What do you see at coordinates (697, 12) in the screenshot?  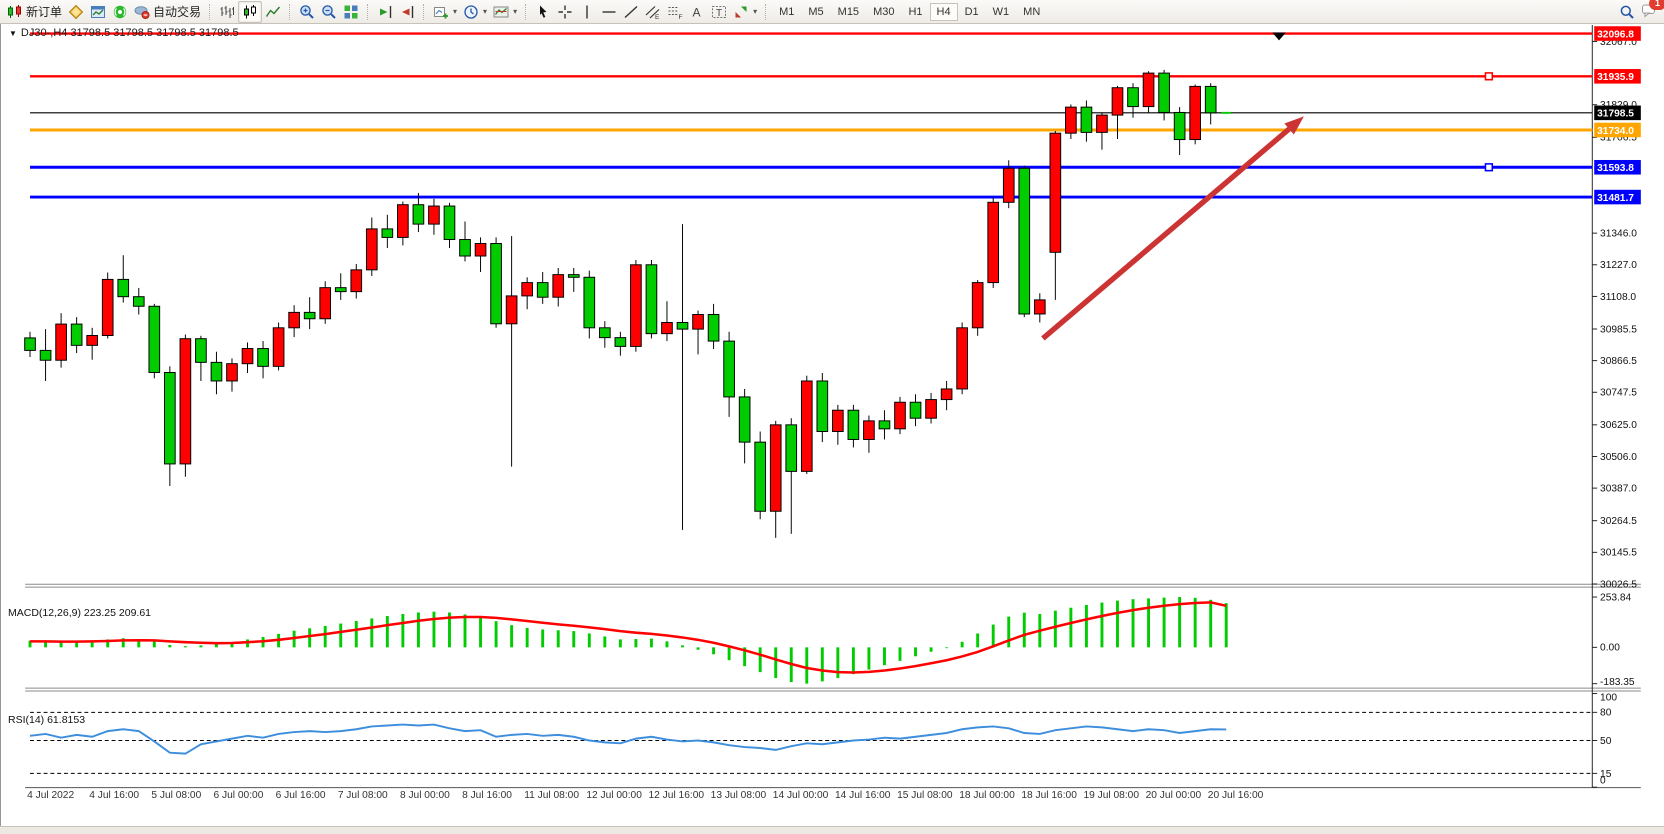 I see `text-button: A` at bounding box center [697, 12].